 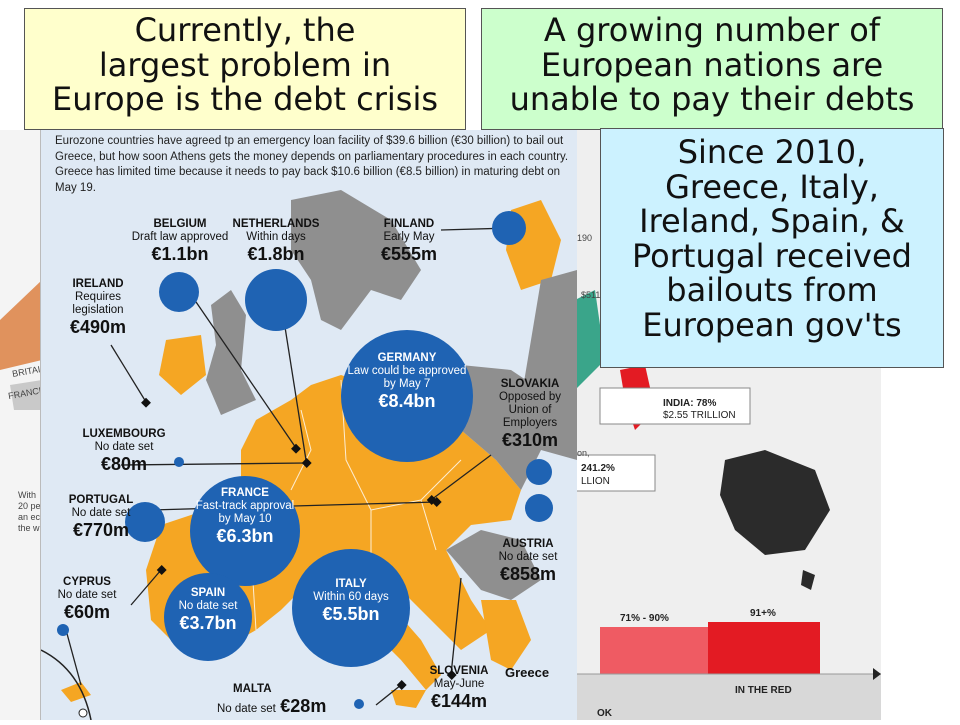 What do you see at coordinates (527, 672) in the screenshot?
I see `label-greece: Greece` at bounding box center [527, 672].